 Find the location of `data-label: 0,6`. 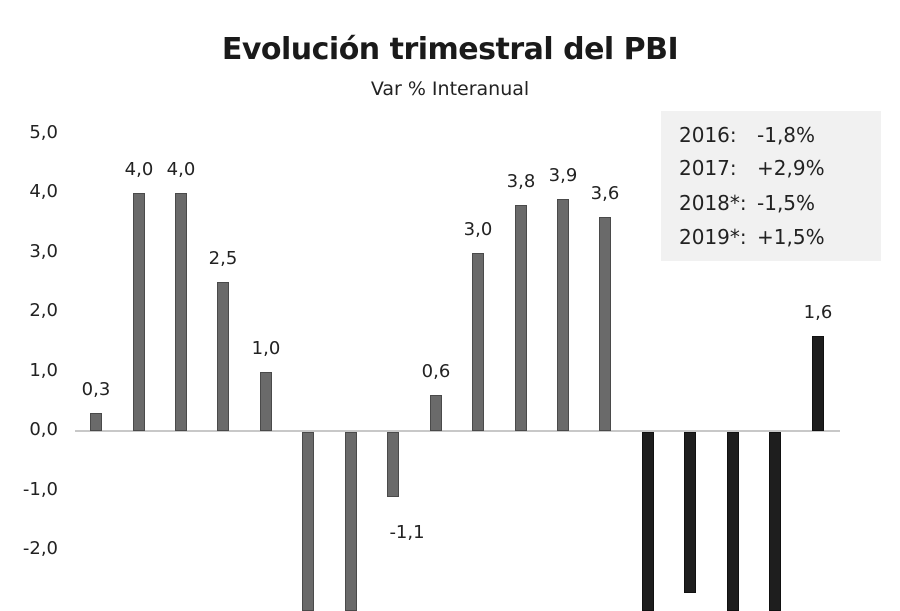

data-label: 0,6 is located at coordinates (436, 372).